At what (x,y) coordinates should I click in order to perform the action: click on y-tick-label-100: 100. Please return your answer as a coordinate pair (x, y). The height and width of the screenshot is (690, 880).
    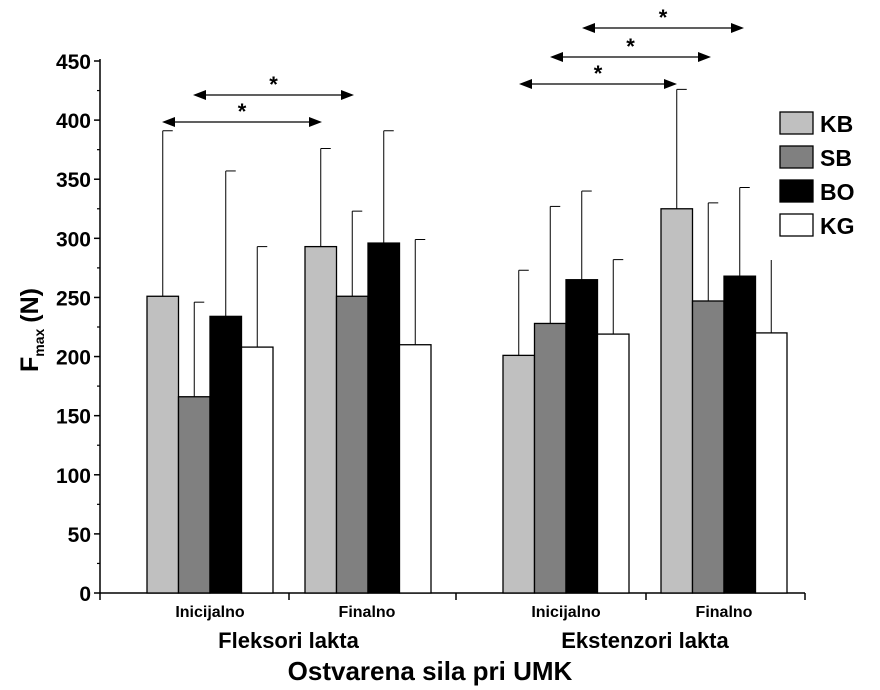
    Looking at the image, I should click on (73, 476).